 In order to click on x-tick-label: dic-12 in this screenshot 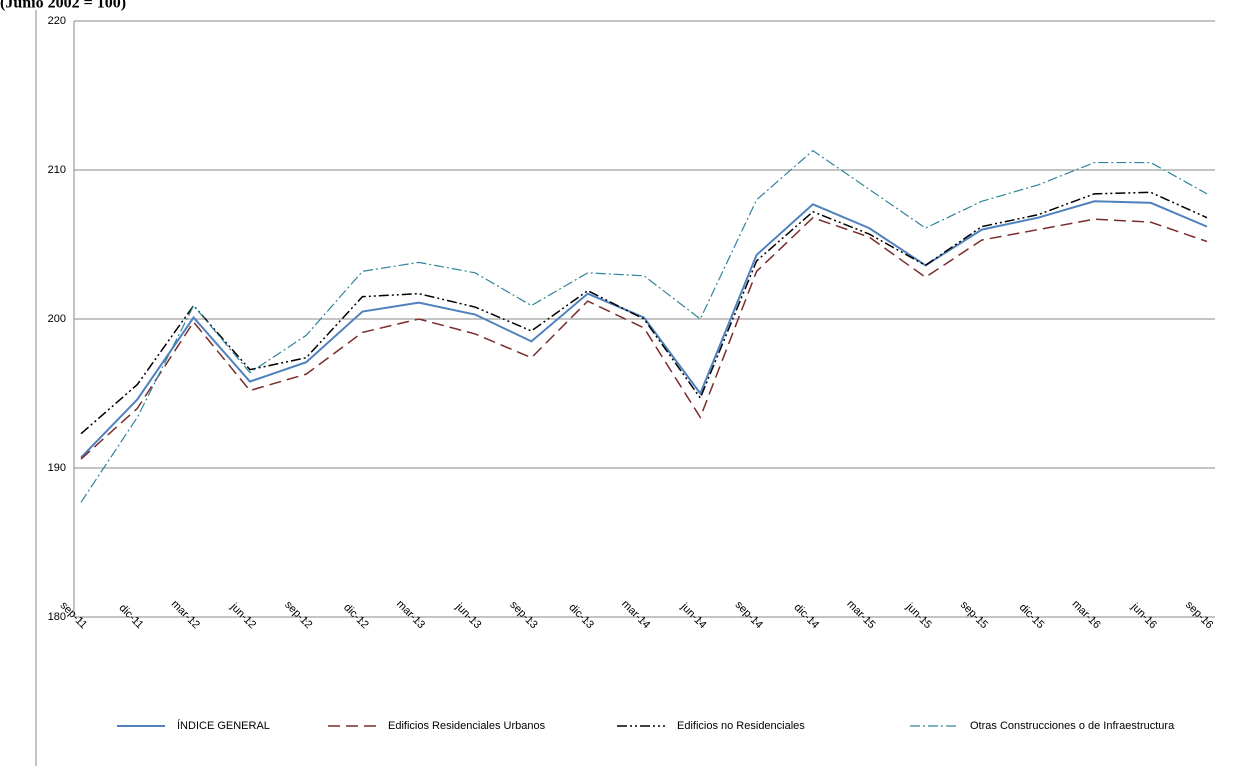, I will do `click(356, 616)`.